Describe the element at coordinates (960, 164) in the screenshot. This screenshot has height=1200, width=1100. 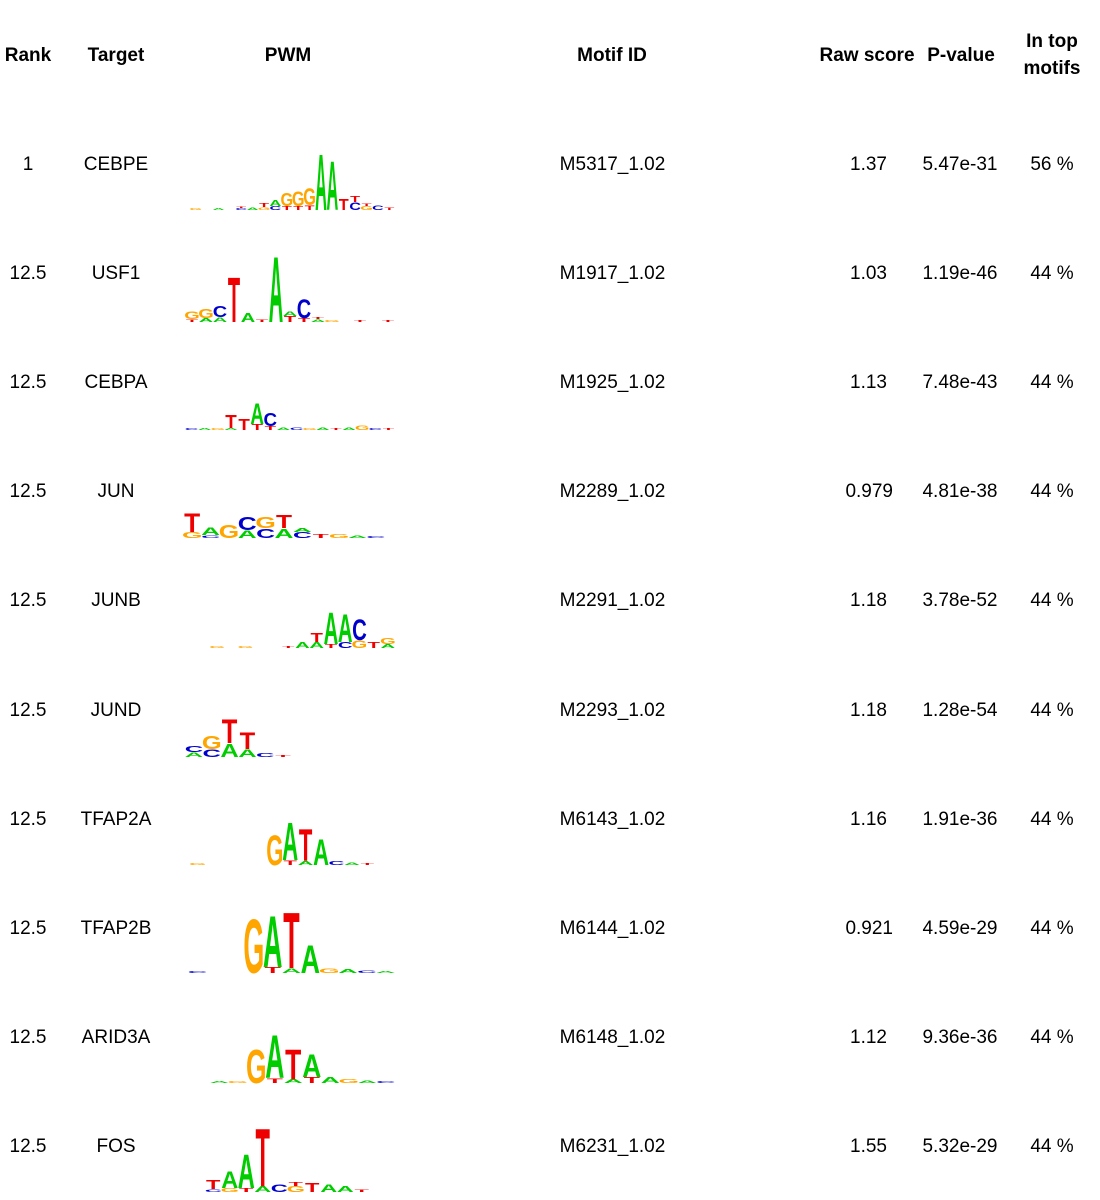
I see `p-value-cell: 5.47e-31` at that location.